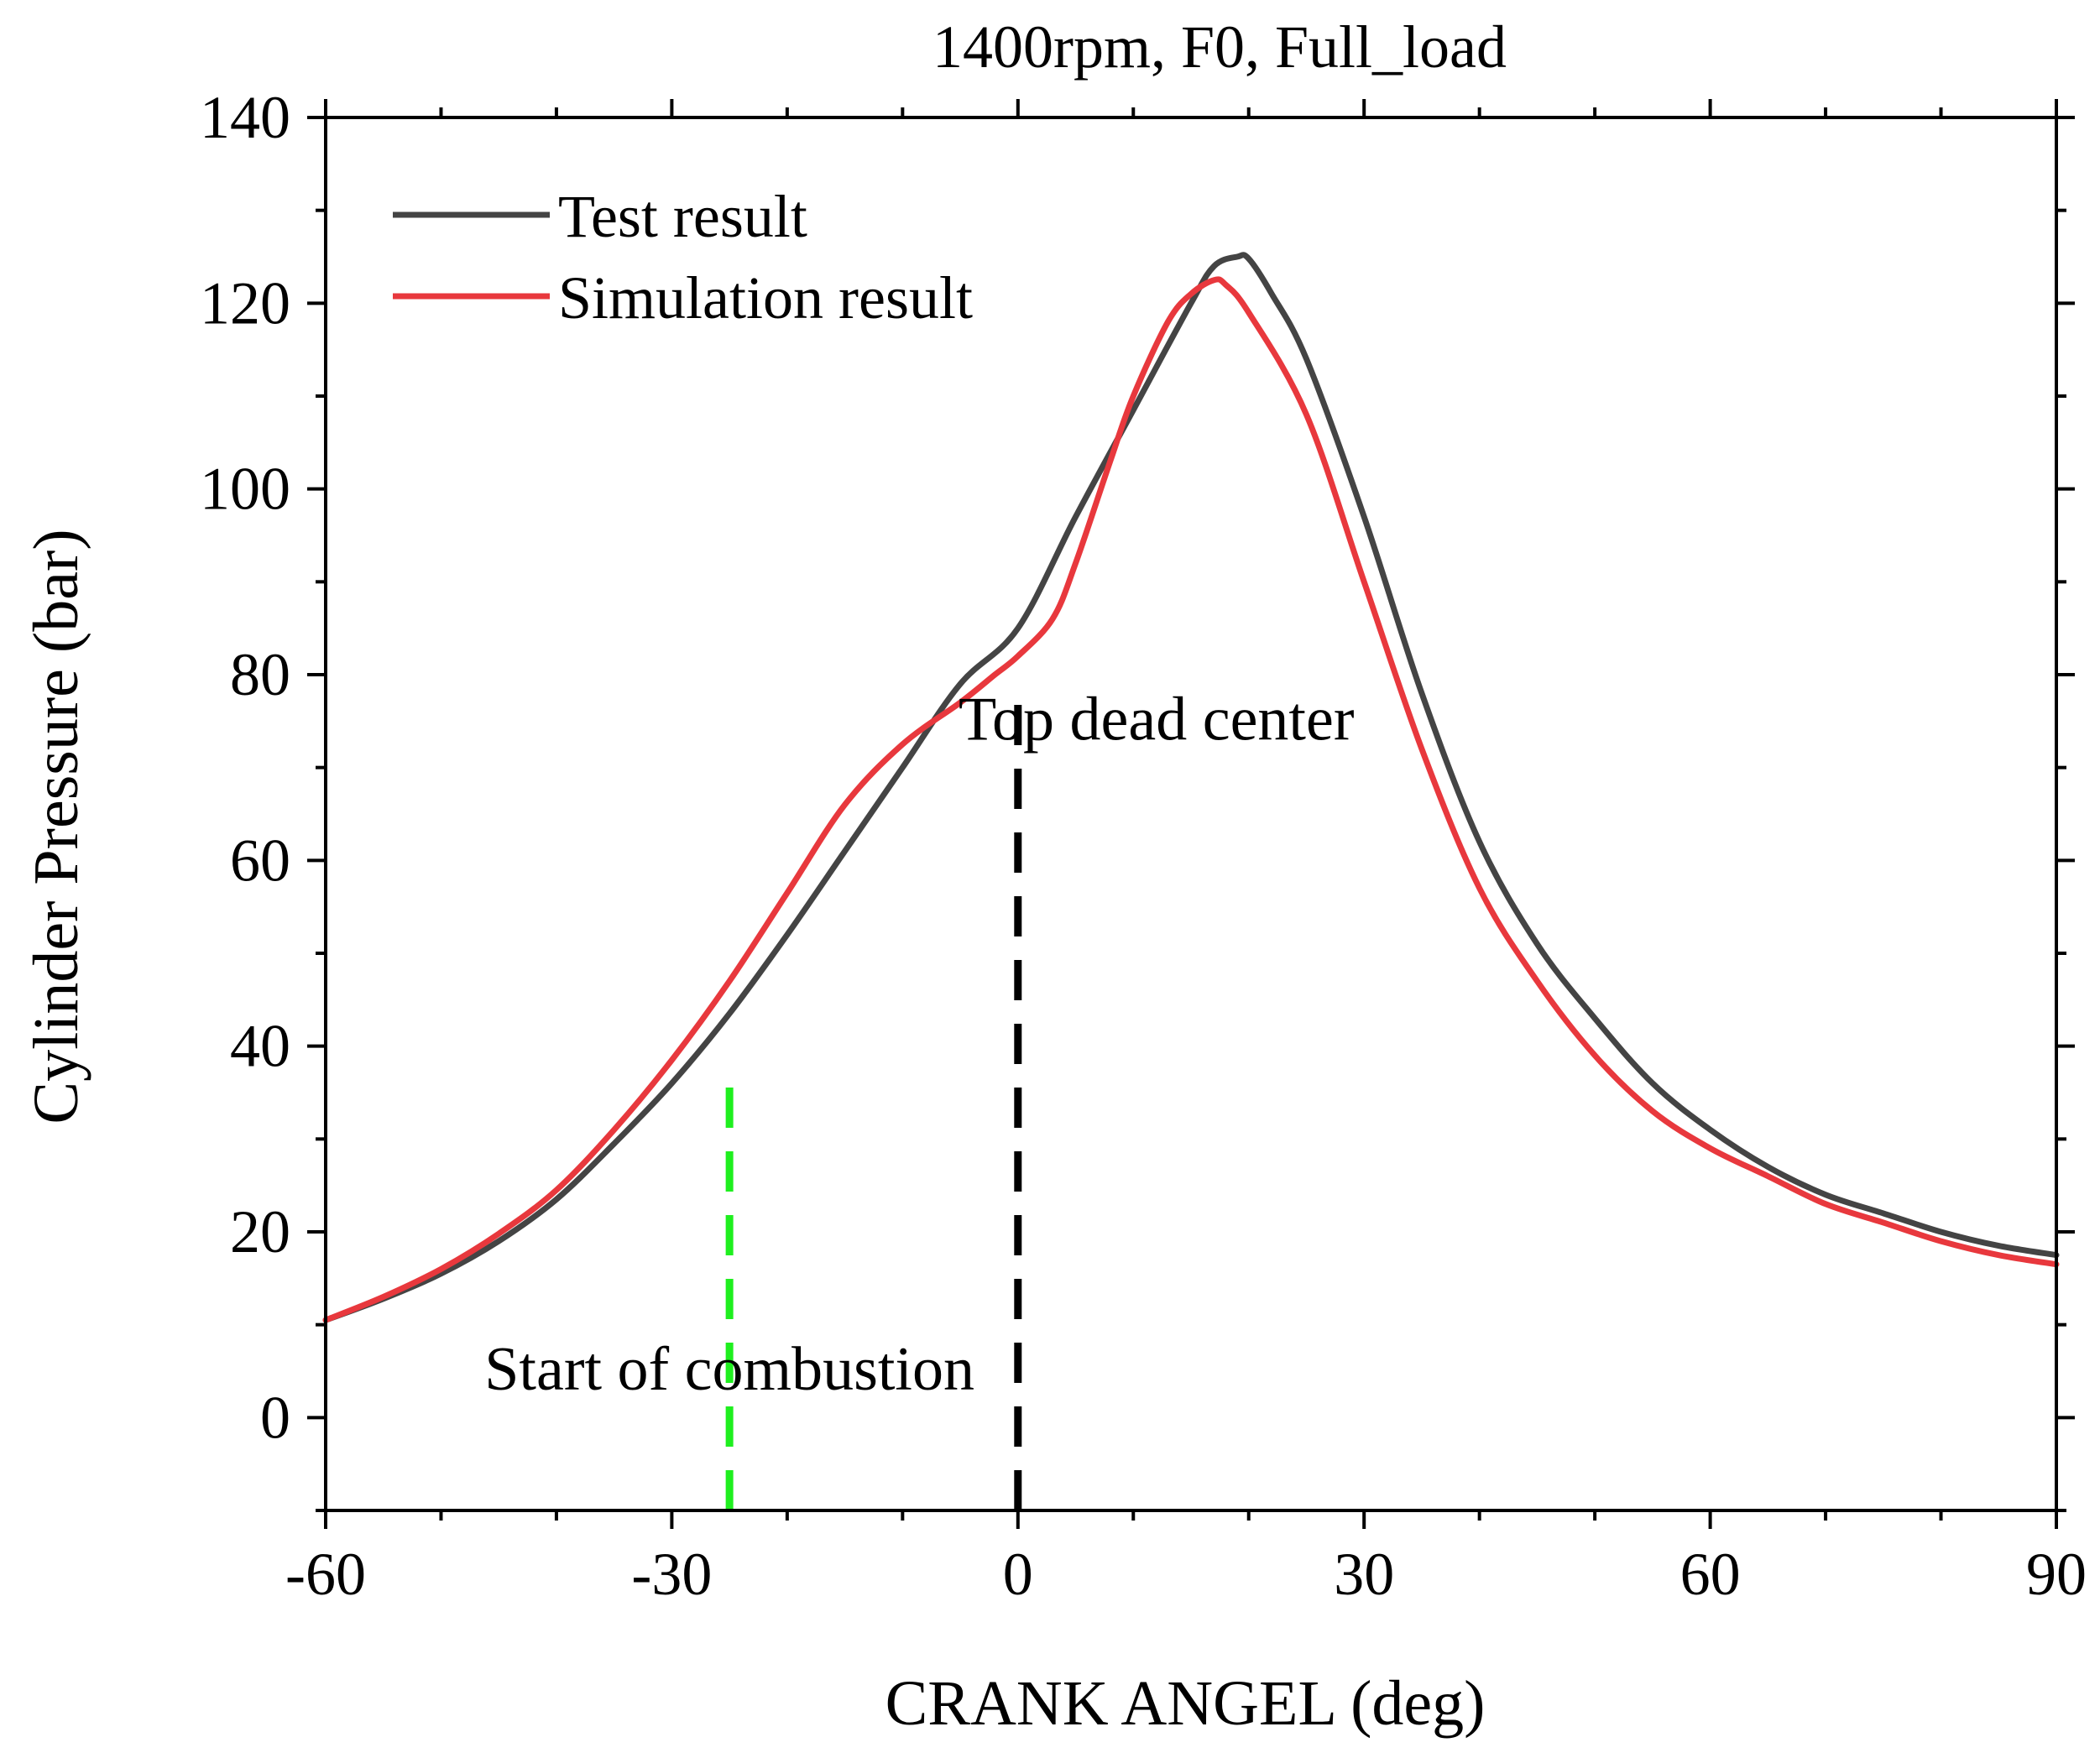  Describe the element at coordinates (245, 767) in the screenshot. I see `y-tick-labels: 0 20 40 60 80 100 120 140` at that location.